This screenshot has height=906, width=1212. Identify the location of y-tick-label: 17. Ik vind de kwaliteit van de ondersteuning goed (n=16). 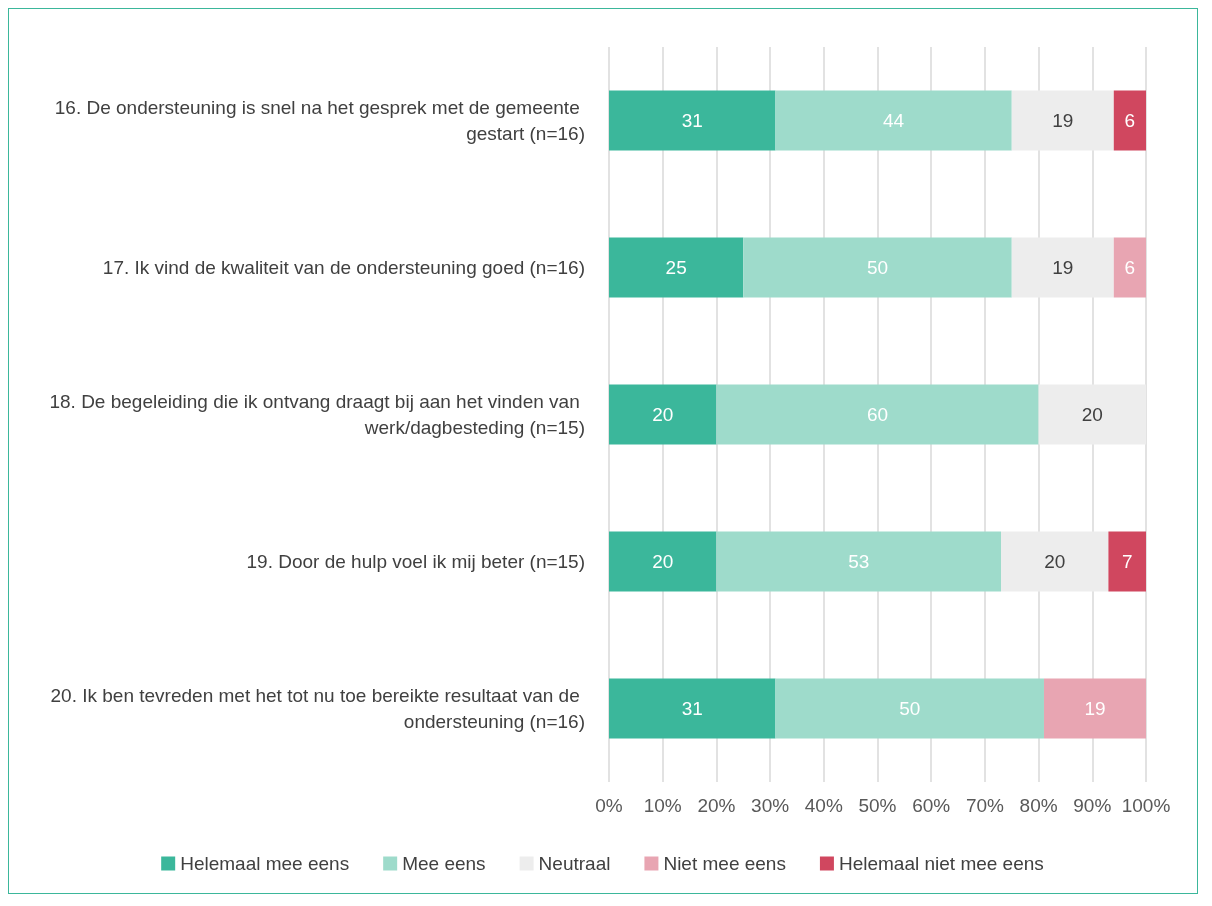
(343, 267).